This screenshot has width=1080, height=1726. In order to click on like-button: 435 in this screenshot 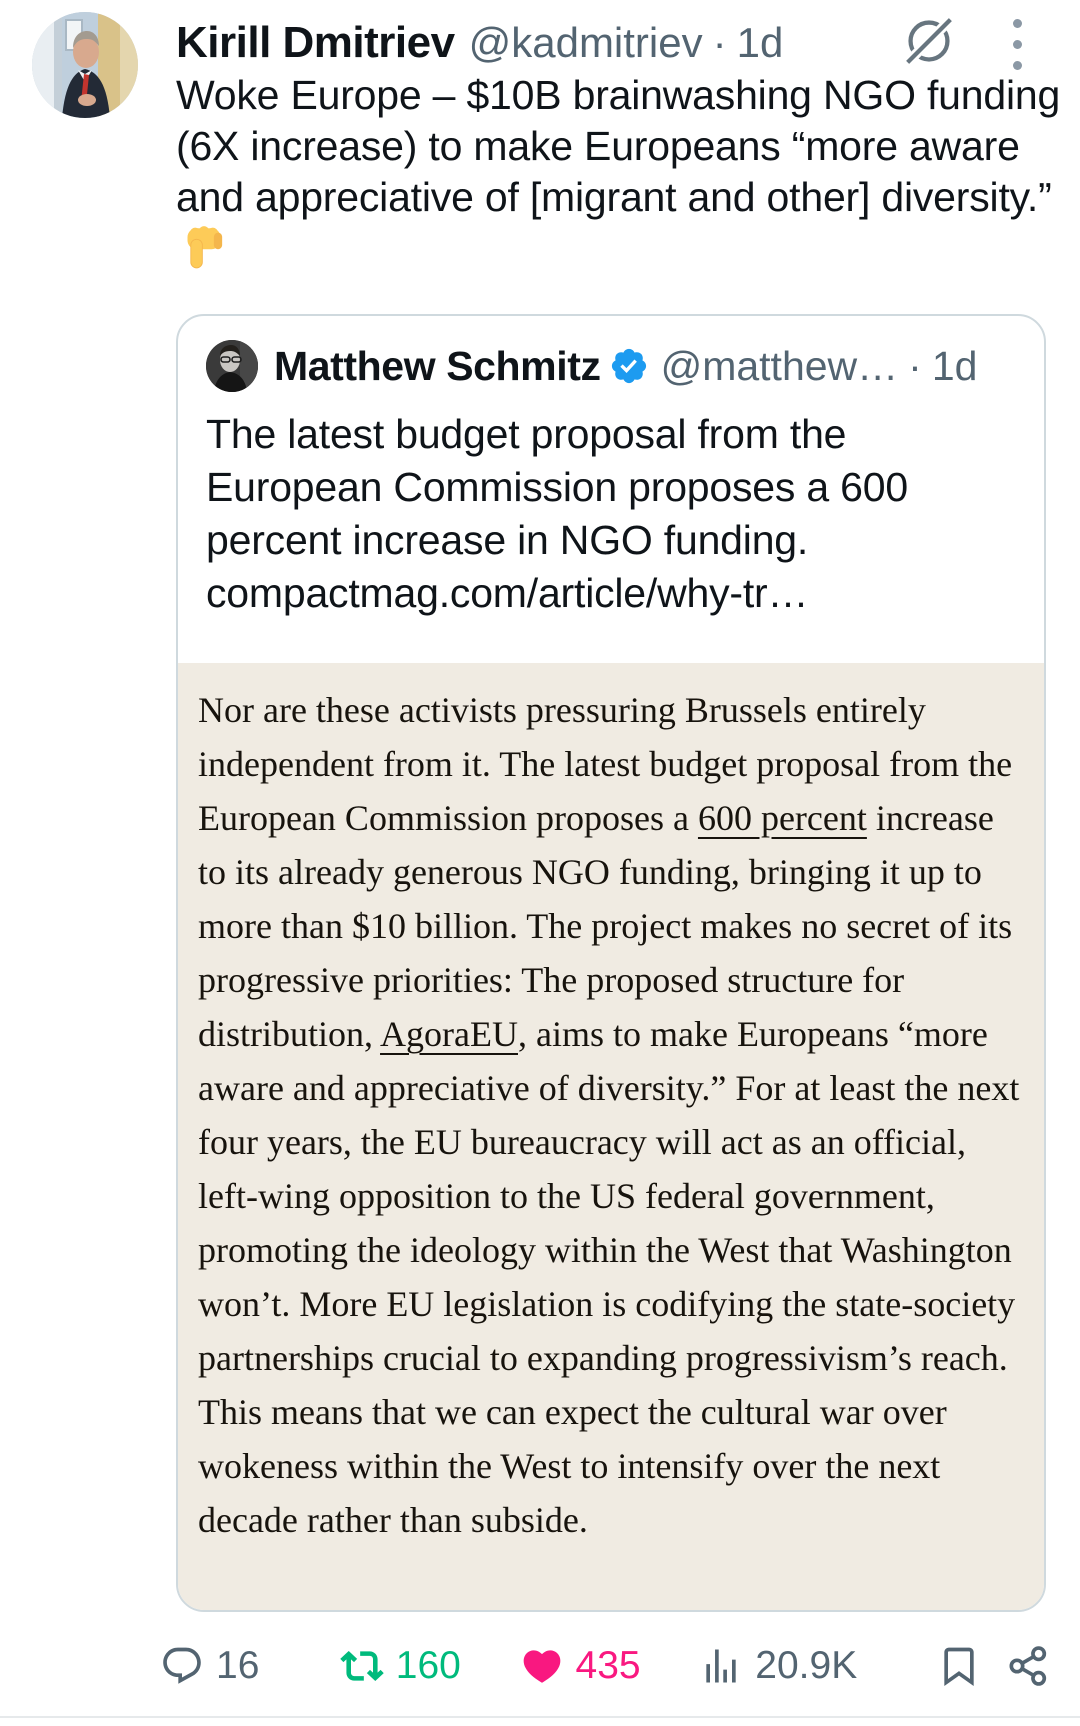, I will do `click(610, 1666)`.